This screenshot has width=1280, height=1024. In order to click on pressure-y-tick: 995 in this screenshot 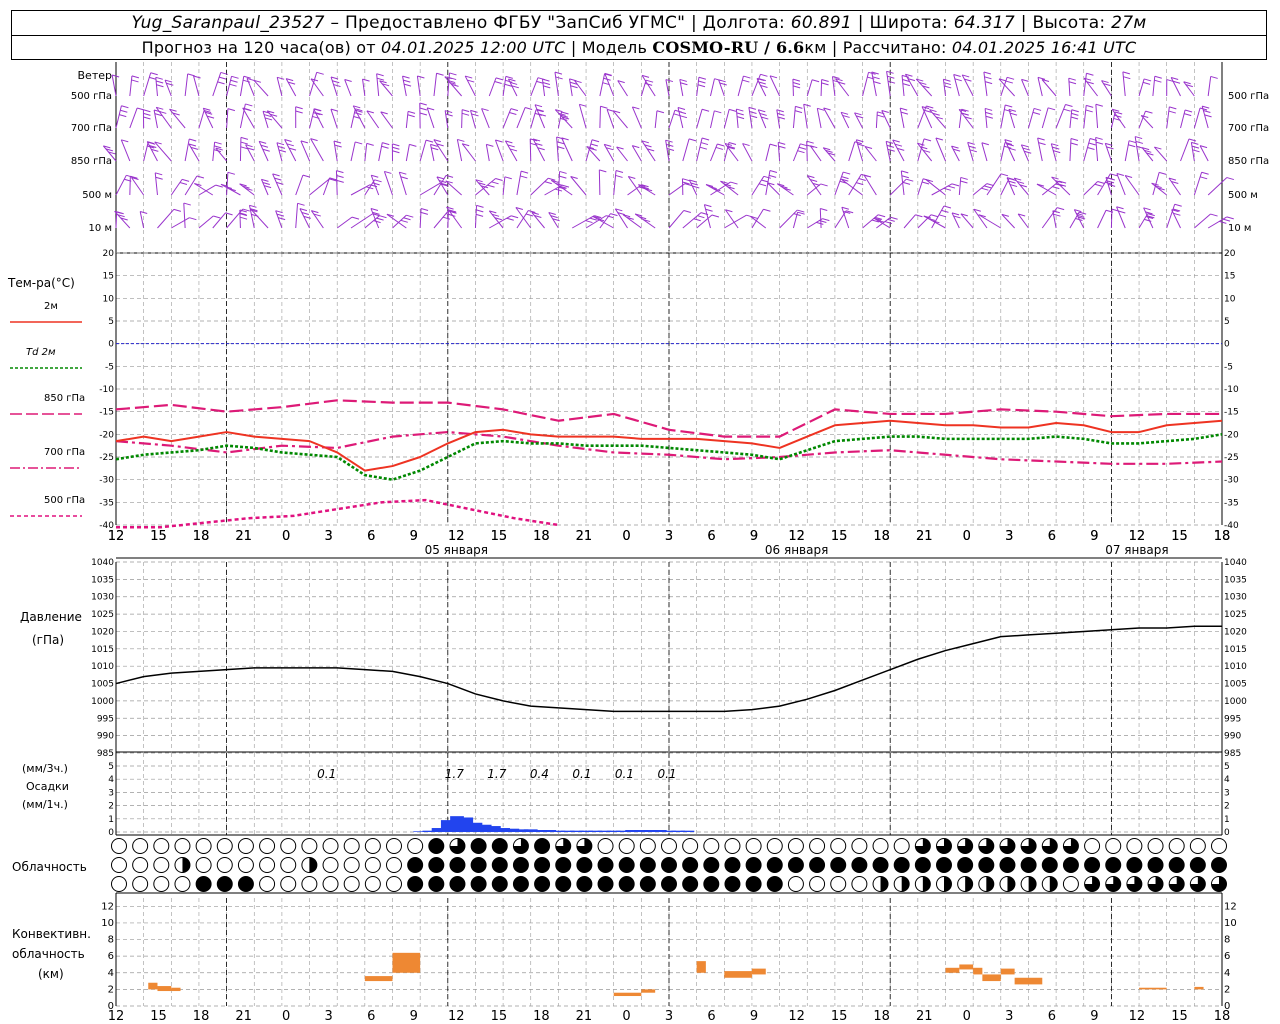, I will do `click(105, 719)`.